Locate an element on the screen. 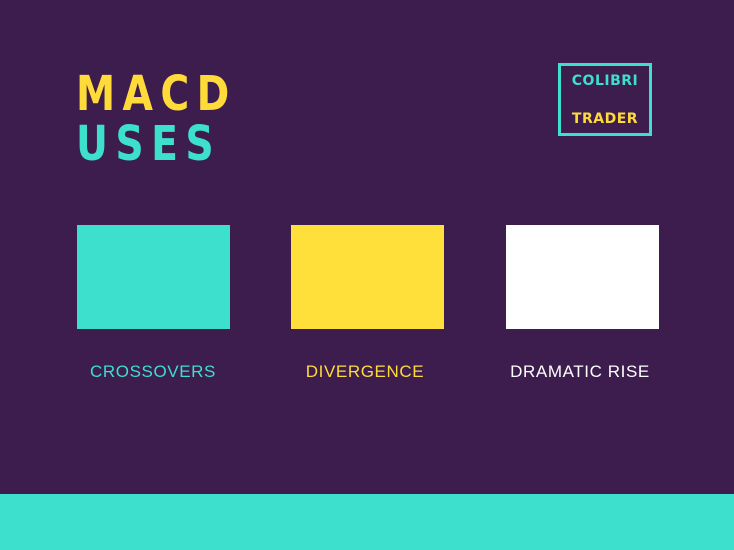  colibri-trader-logo: COLIBRI TRADER is located at coordinates (605, 99).